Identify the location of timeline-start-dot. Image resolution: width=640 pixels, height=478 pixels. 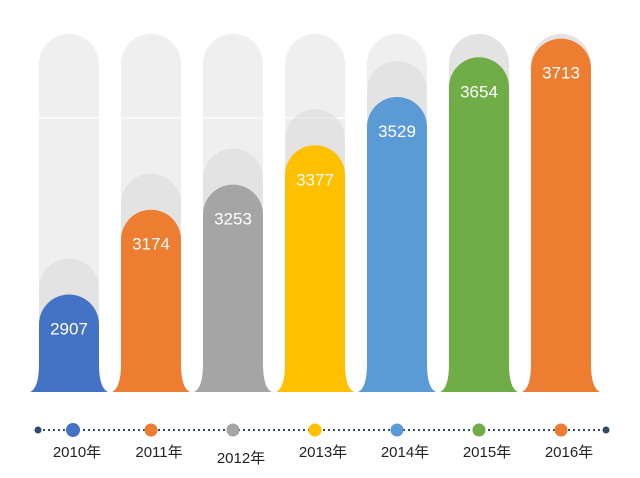
(38, 430).